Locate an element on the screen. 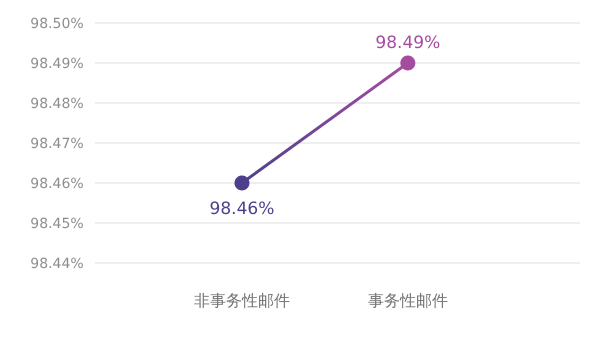  x-tick-label: 非事务性邮件 is located at coordinates (242, 300).